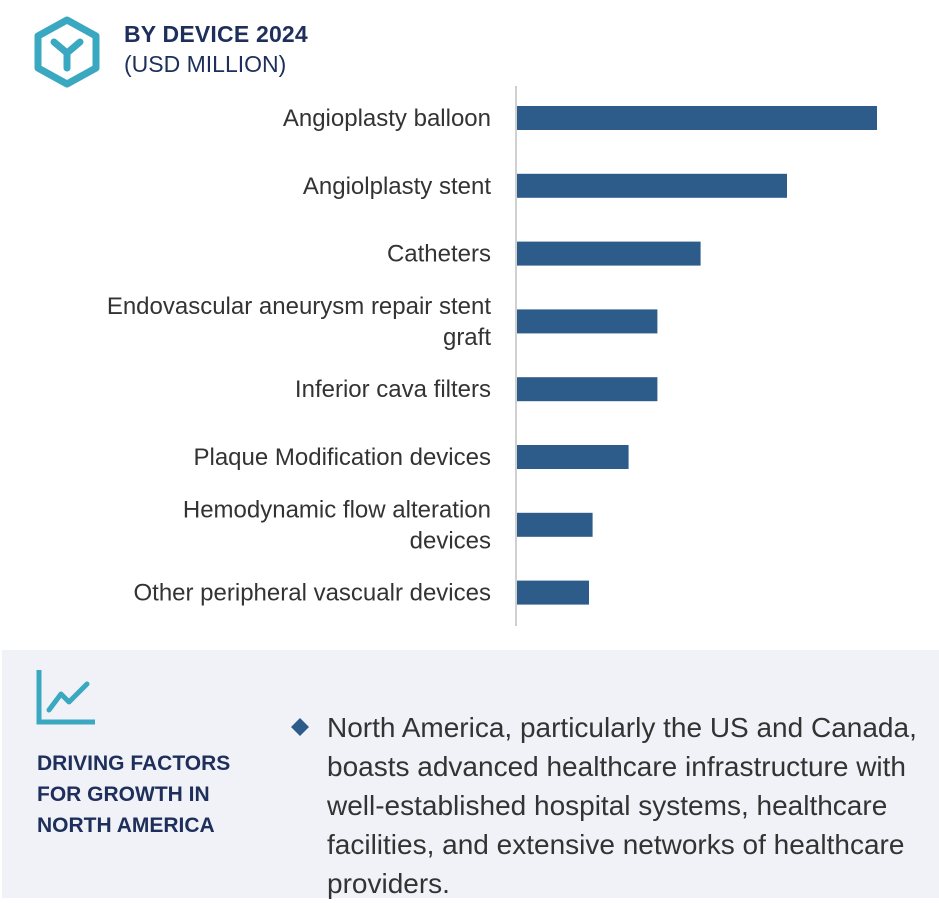  What do you see at coordinates (205, 64) in the screenshot?
I see `chart-subtitle: (USD MILLION)` at bounding box center [205, 64].